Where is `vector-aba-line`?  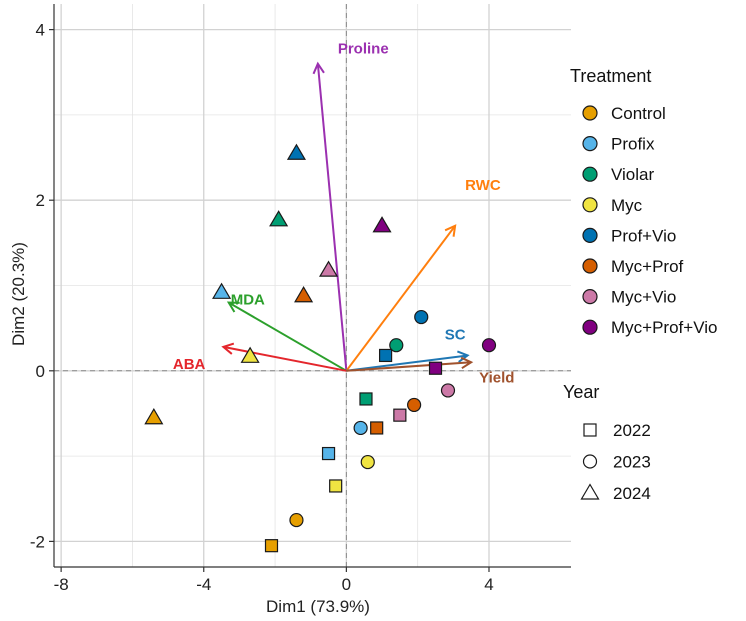
vector-aba-line is located at coordinates (285, 358).